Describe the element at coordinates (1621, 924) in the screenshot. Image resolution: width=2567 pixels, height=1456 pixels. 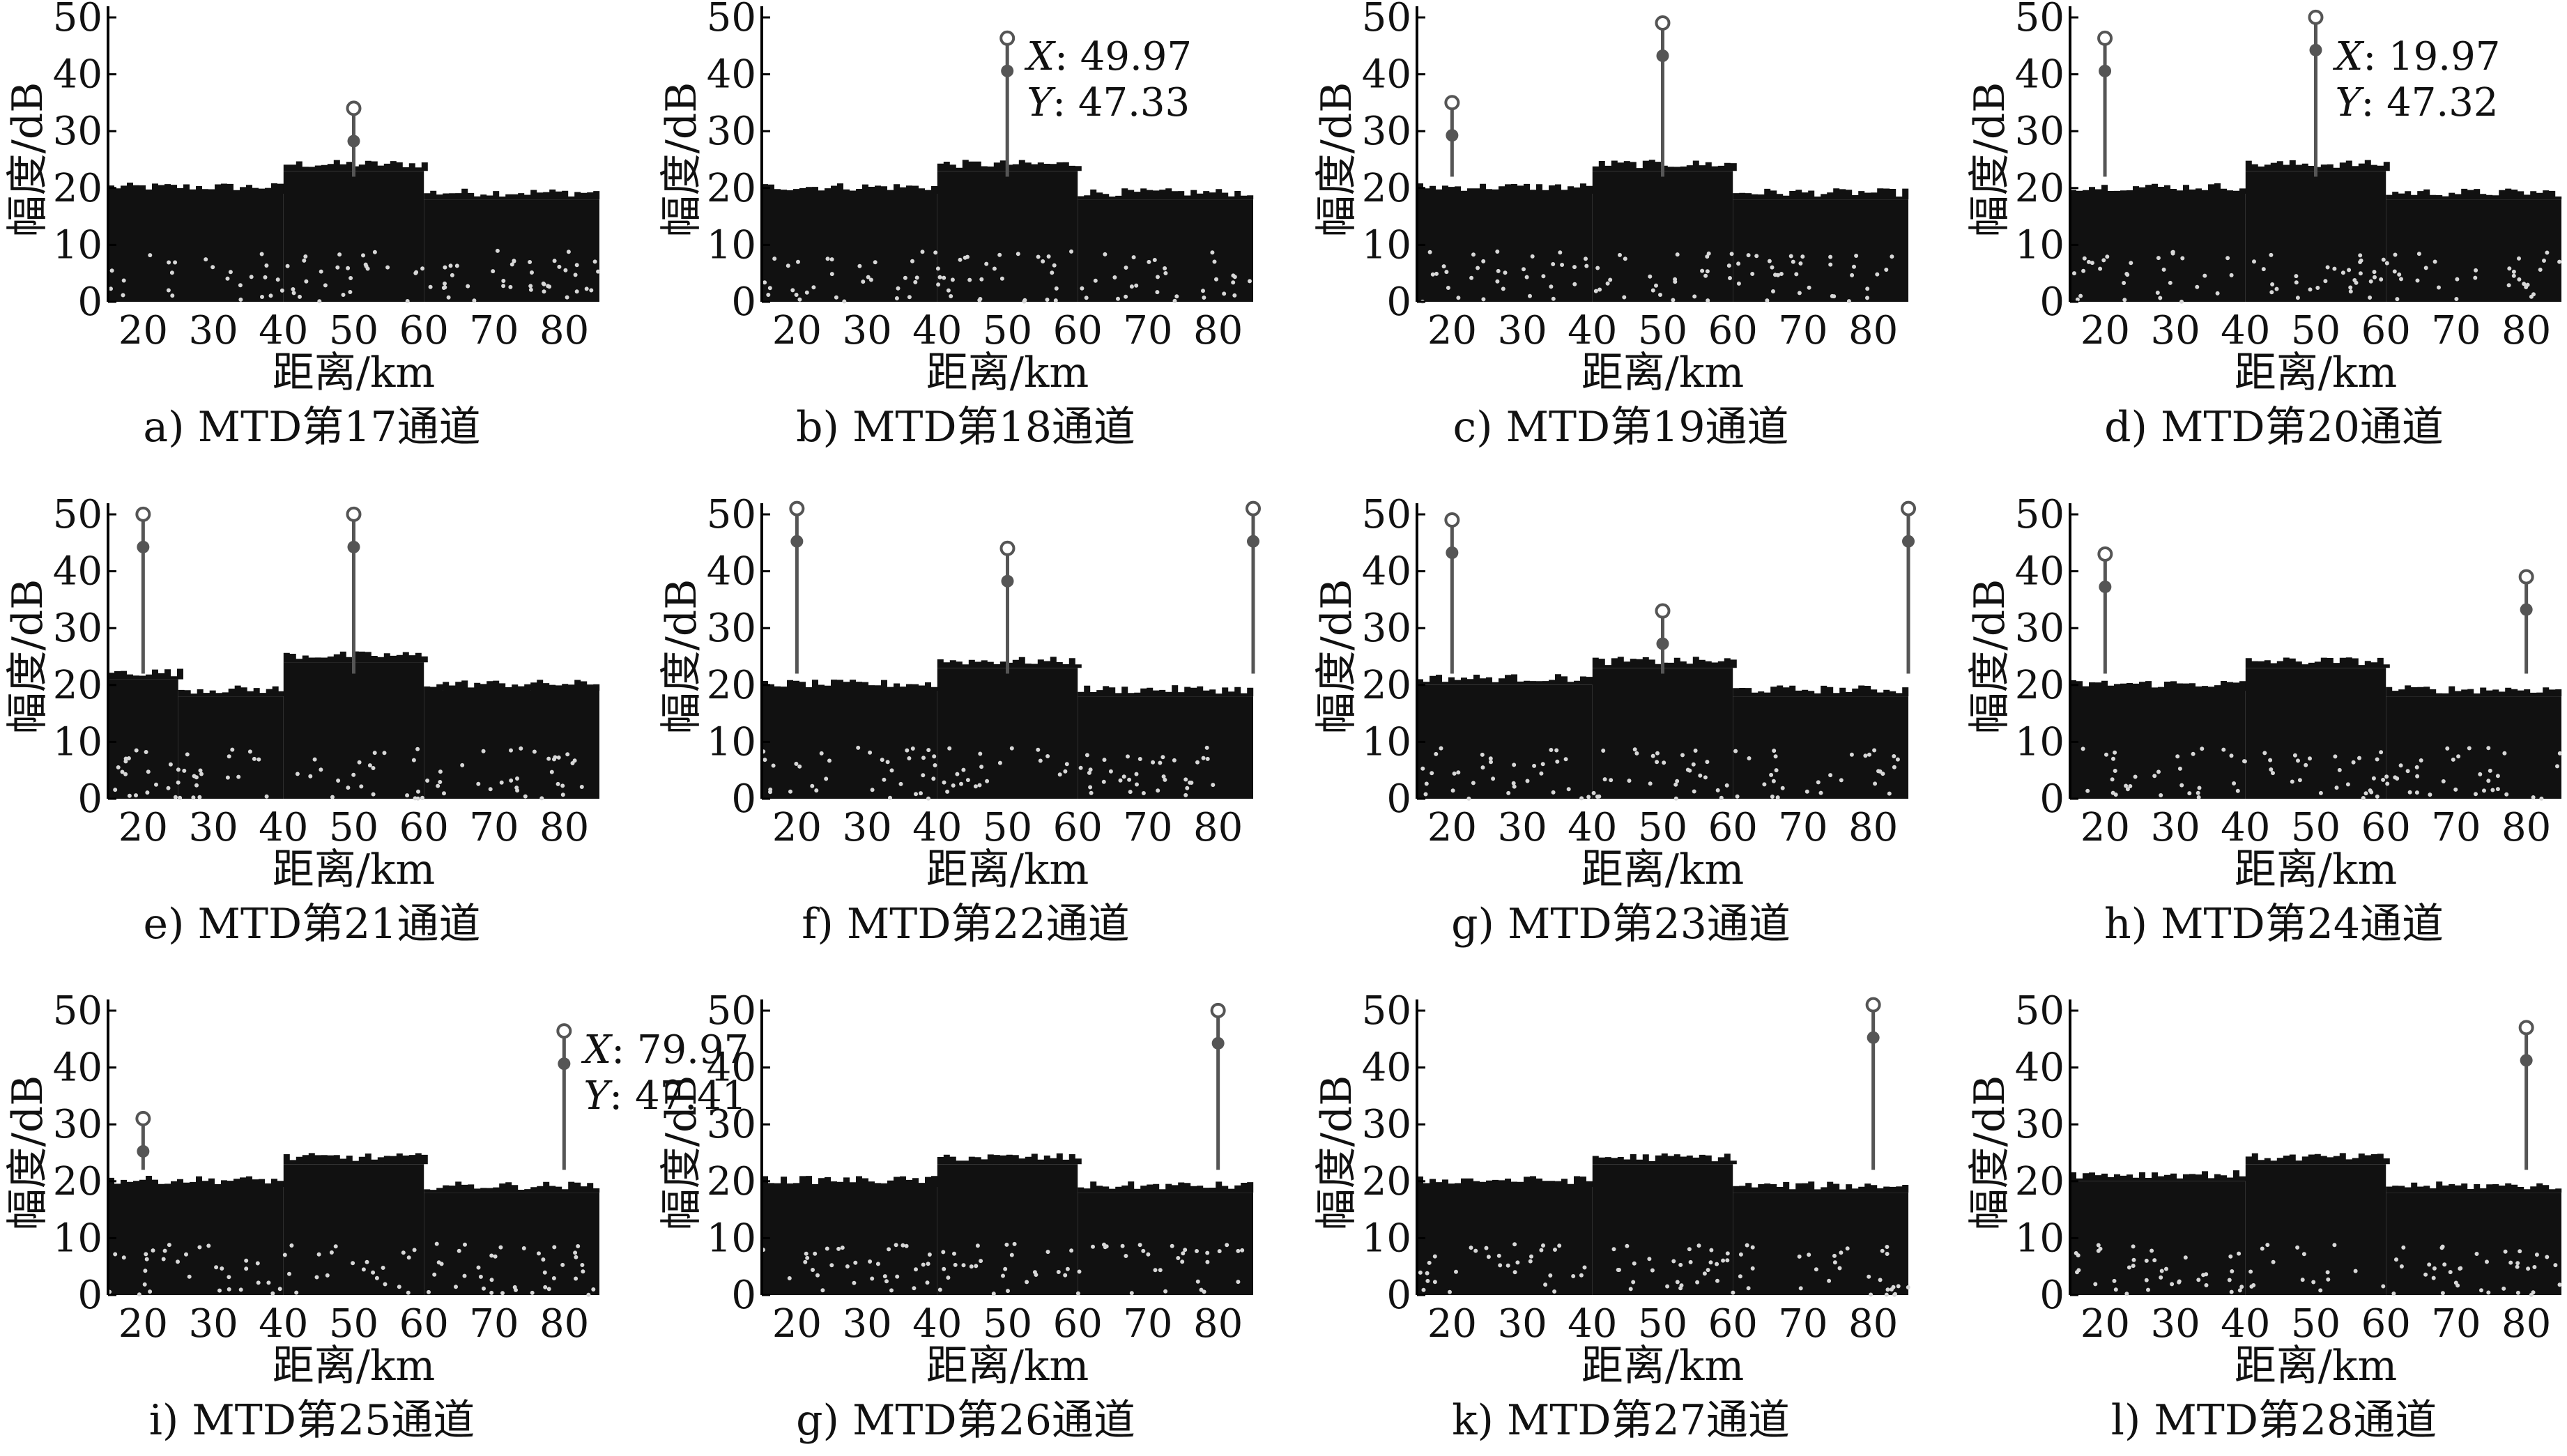
I see `panel-caption: g) MTD第23通道` at that location.